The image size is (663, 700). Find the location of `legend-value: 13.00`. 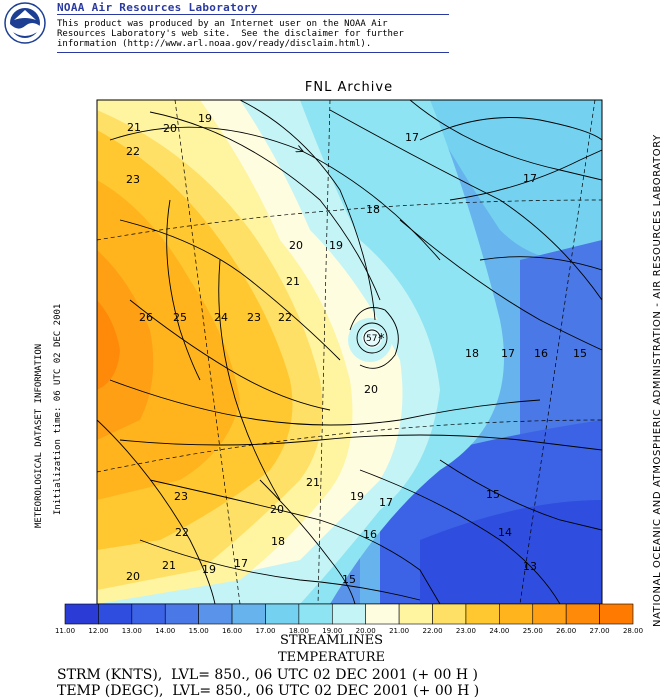

legend-value: 13.00 is located at coordinates (131, 631).